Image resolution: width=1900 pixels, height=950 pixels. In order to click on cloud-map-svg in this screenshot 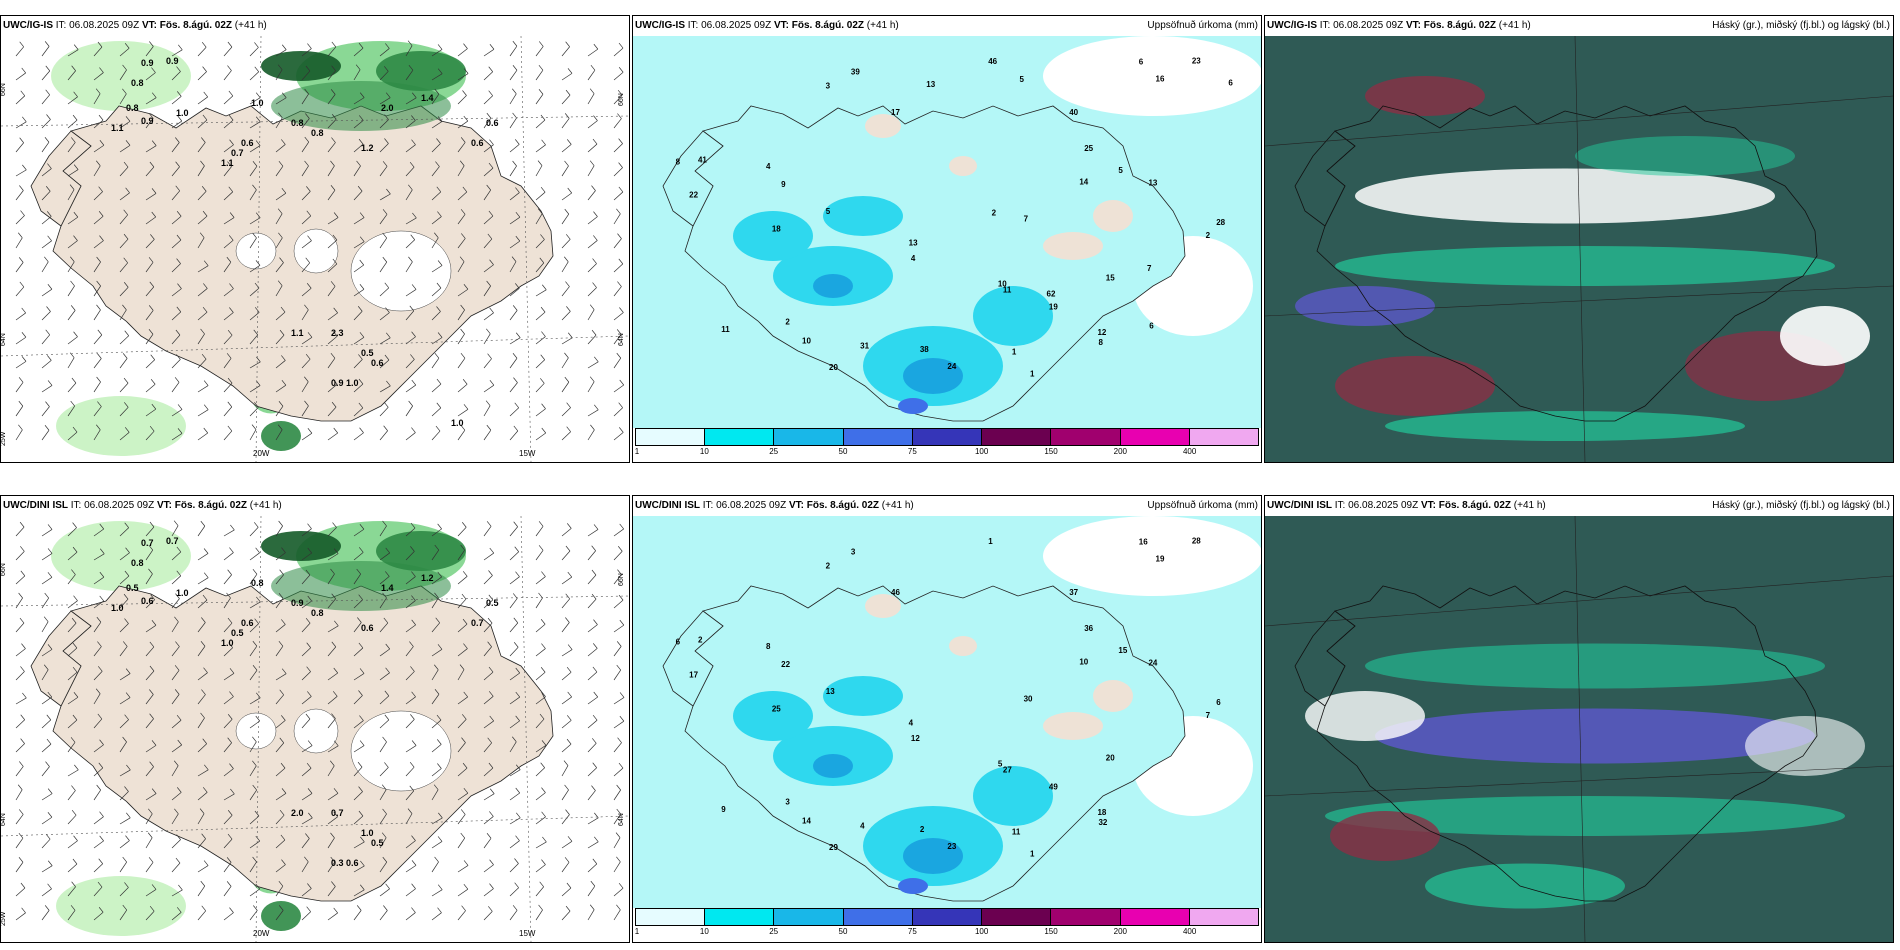, I will do `click(1579, 729)`.